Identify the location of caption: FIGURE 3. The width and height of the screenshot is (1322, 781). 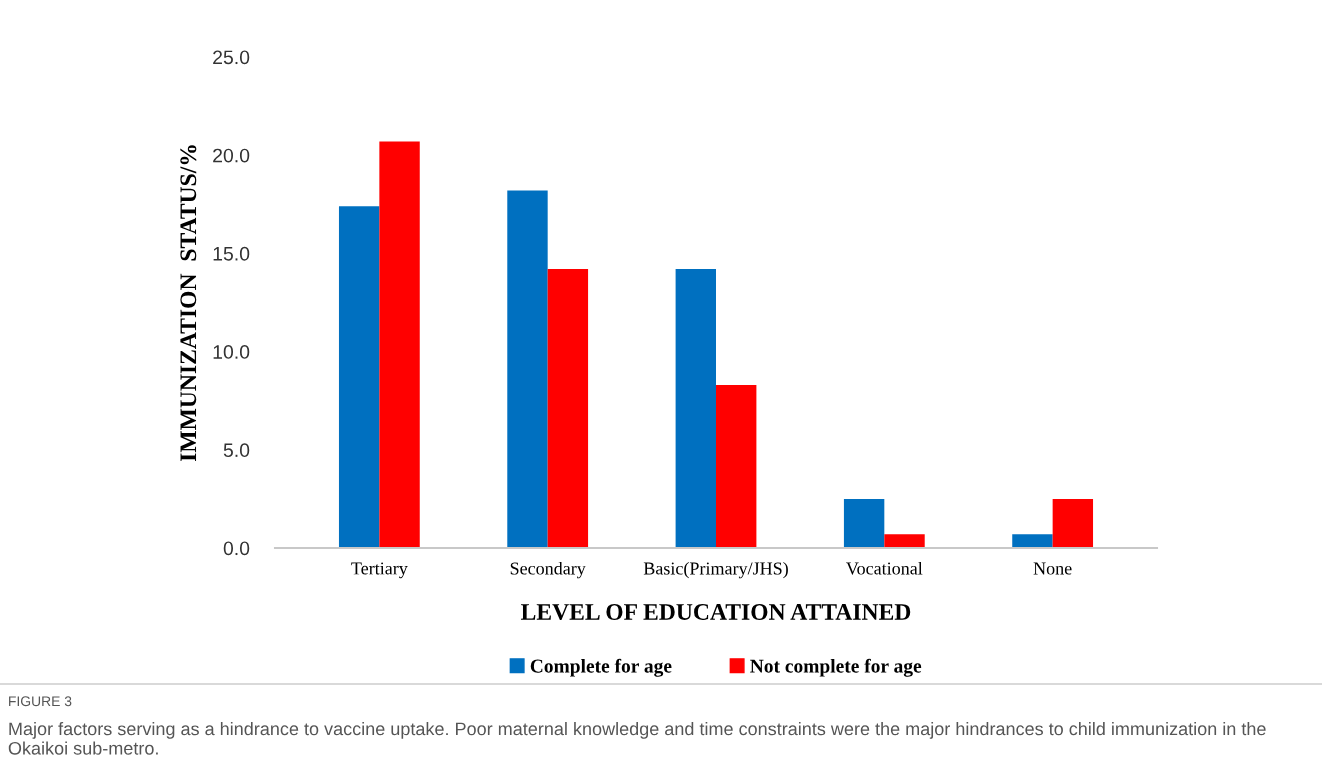
(40, 701).